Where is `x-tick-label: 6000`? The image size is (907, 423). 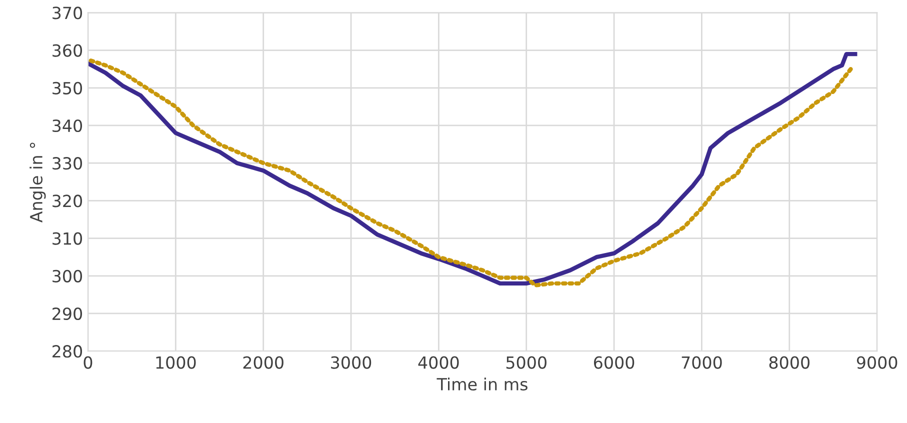
x-tick-label: 6000 is located at coordinates (614, 362).